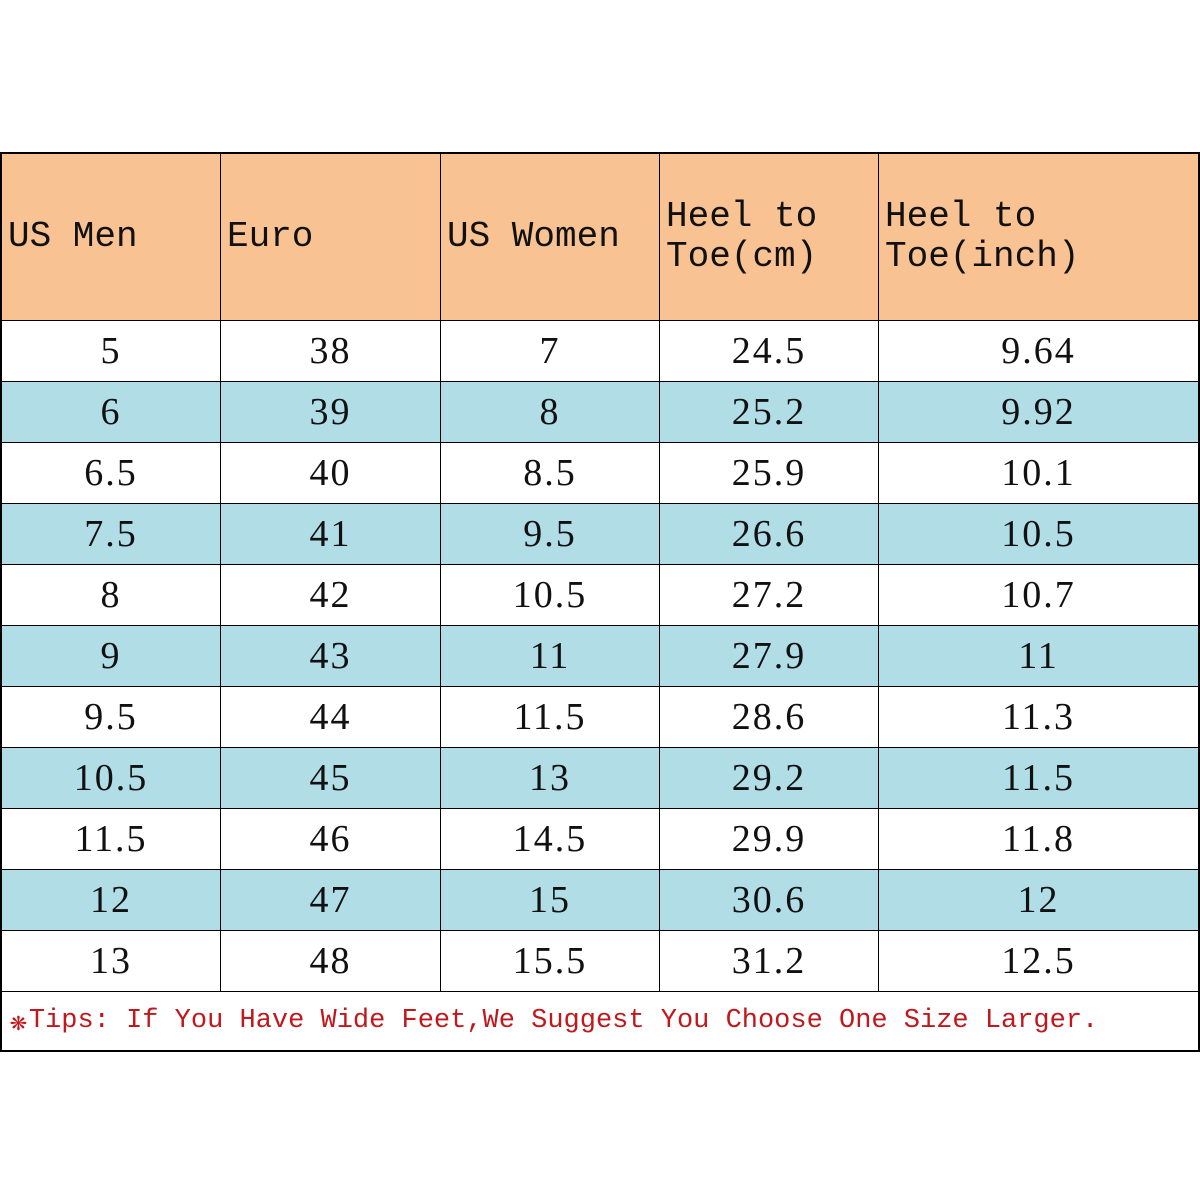 This screenshot has width=1200, height=1200. Describe the element at coordinates (1038, 351) in the screenshot. I see `table-cell: 9.64` at that location.